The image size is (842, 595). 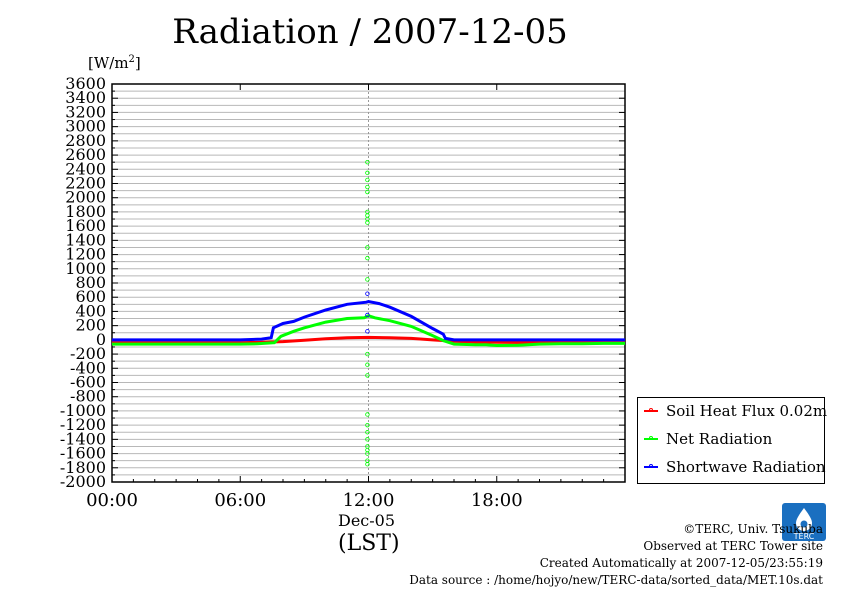 I want to click on y-axis-label-base: [W/m, so click(x=108, y=63).